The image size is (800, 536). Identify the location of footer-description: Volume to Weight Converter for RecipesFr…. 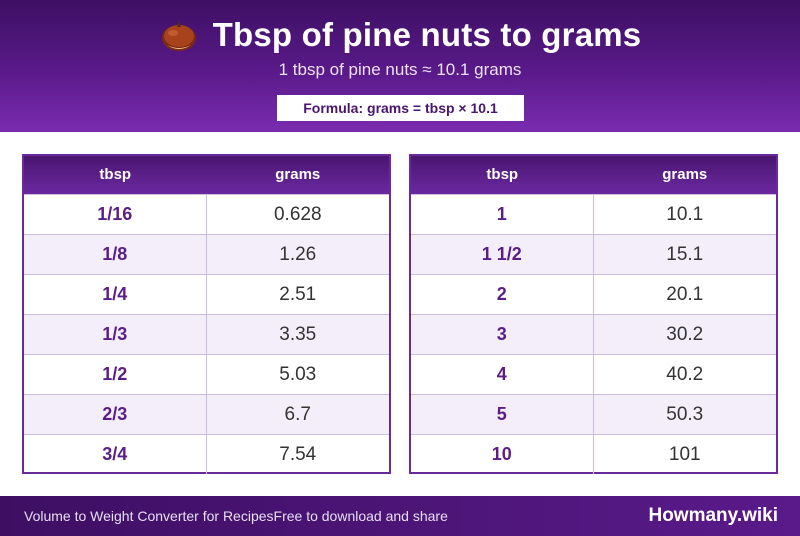
(236, 516).